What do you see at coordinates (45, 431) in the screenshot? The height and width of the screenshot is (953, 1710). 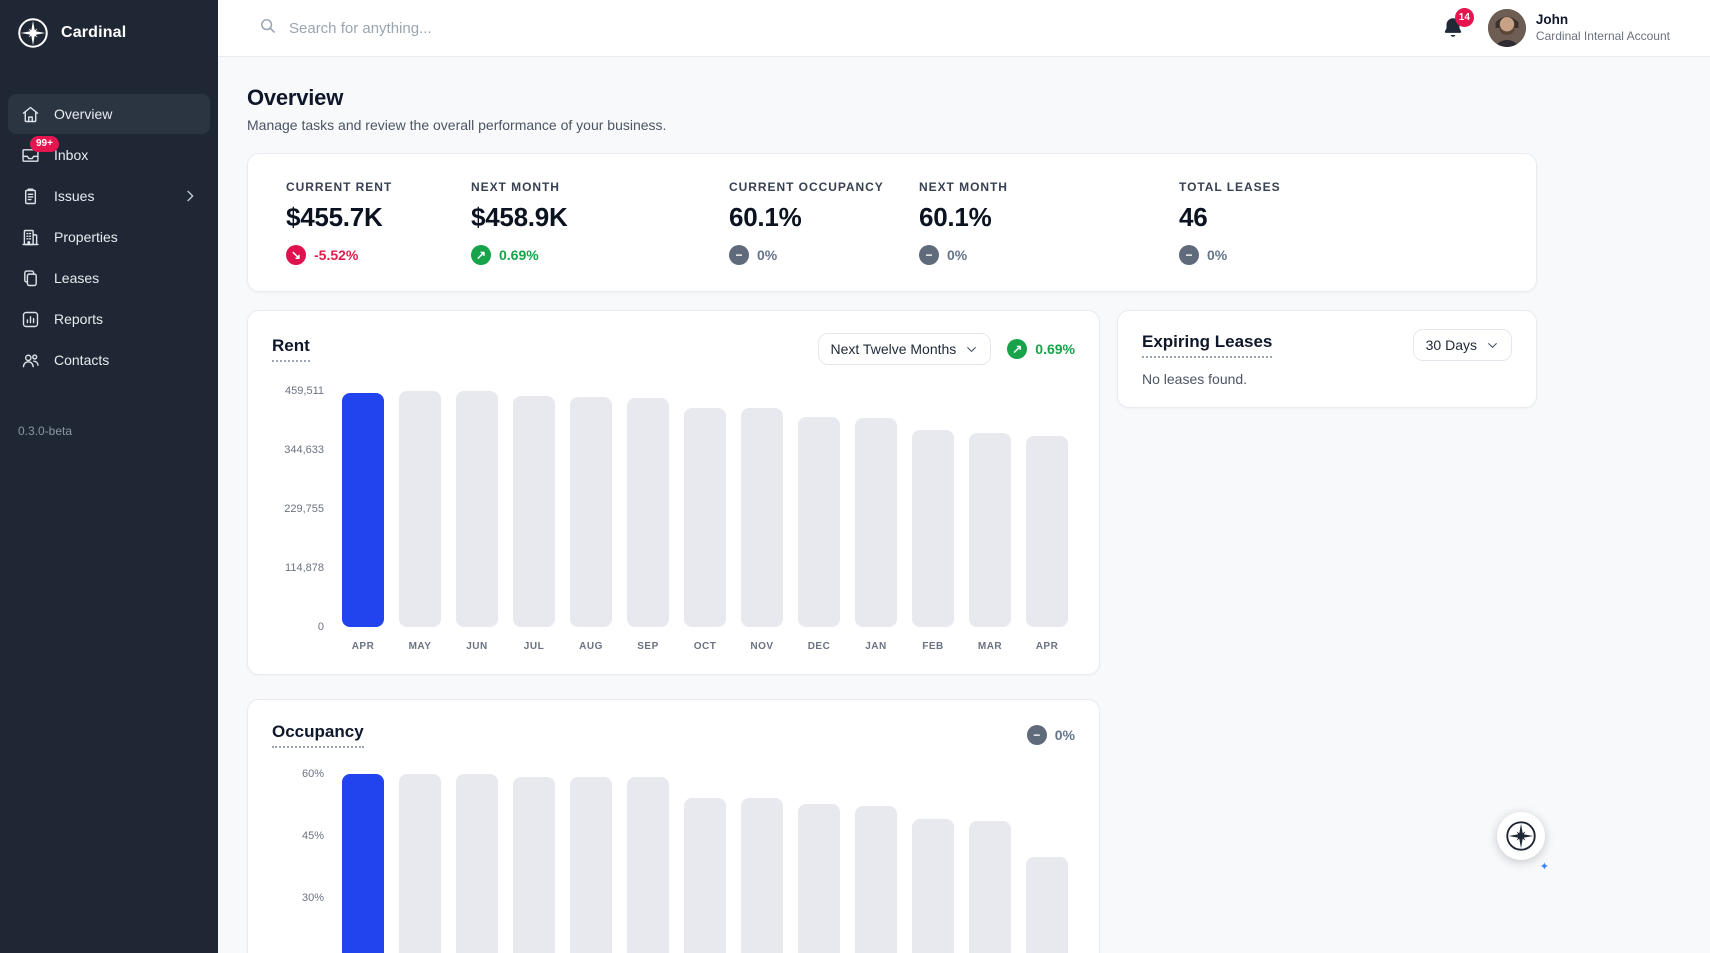 I see `app-version: 0.3.0-beta` at bounding box center [45, 431].